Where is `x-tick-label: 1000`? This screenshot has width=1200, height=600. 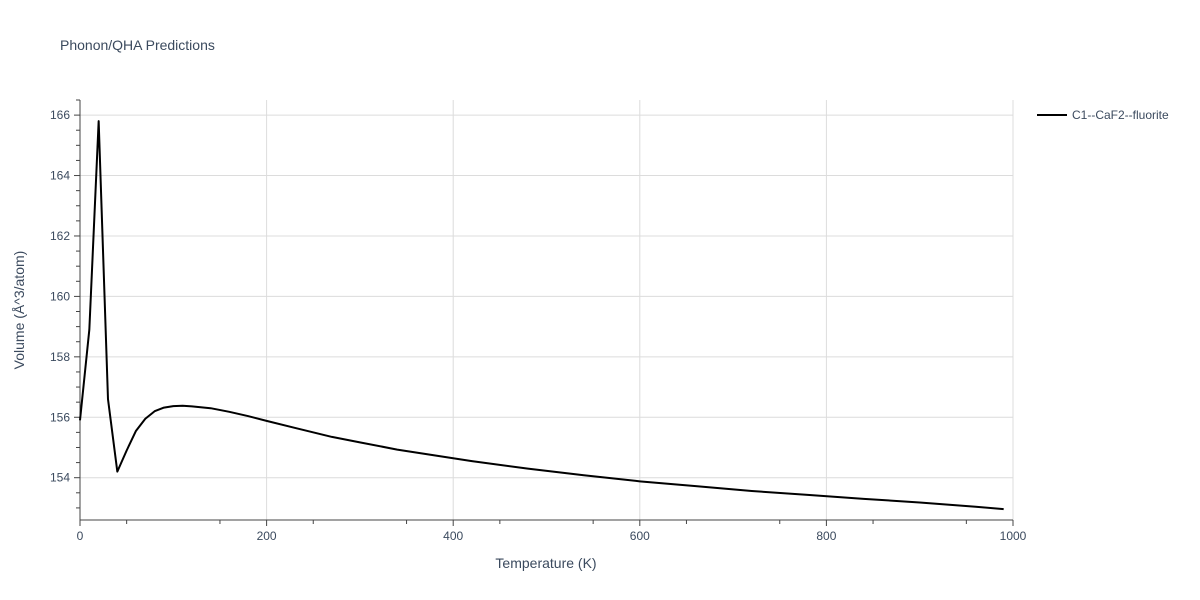 x-tick-label: 1000 is located at coordinates (1013, 536).